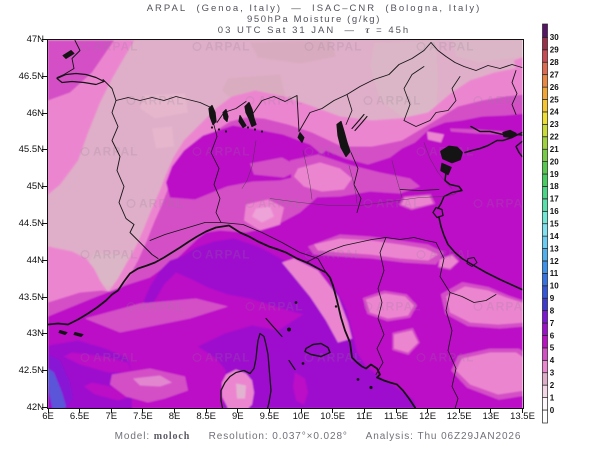 This screenshot has height=450, width=600. Describe the element at coordinates (554, 199) in the screenshot. I see `svg-text: 17` at that location.